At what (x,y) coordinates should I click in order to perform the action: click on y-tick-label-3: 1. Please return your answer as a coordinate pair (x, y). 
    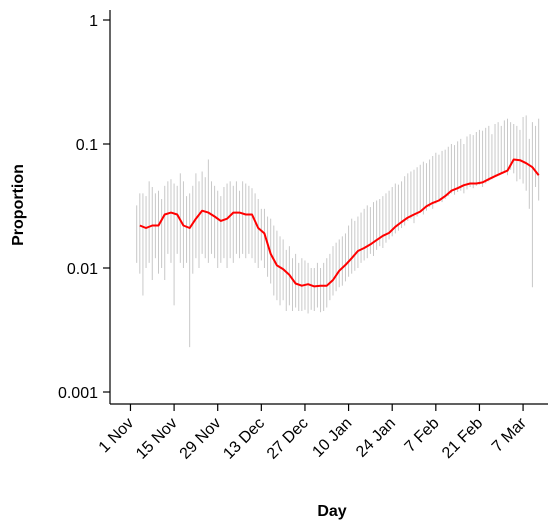
    Looking at the image, I should click on (93, 21).